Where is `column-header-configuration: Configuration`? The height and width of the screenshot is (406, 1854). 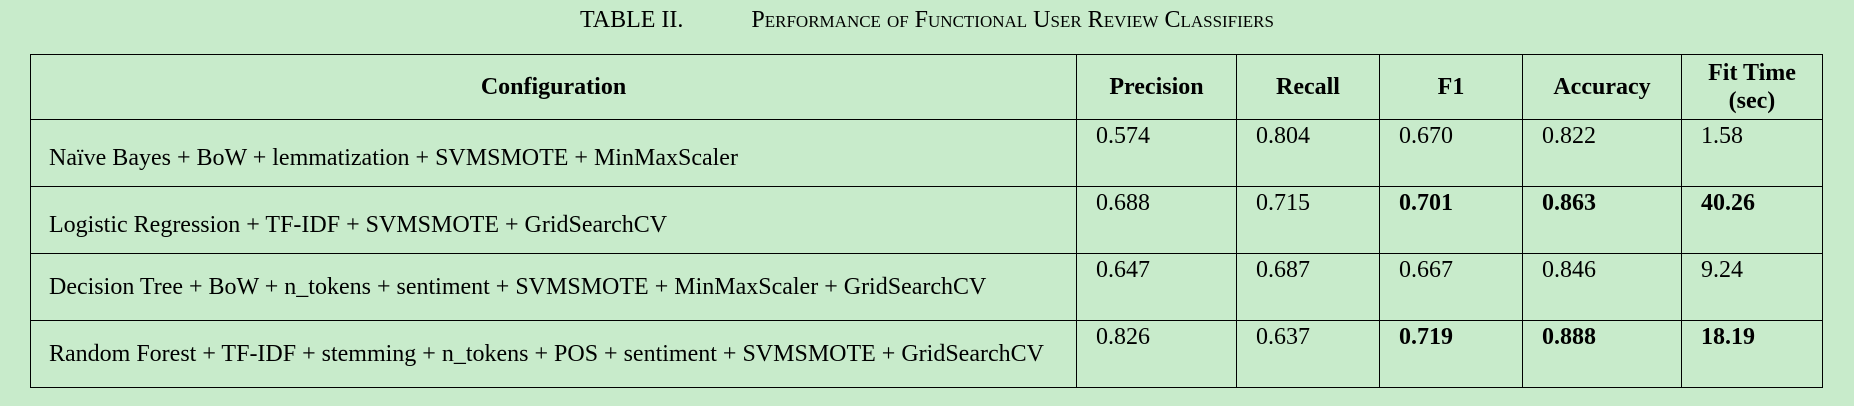 column-header-configuration: Configuration is located at coordinates (553, 87).